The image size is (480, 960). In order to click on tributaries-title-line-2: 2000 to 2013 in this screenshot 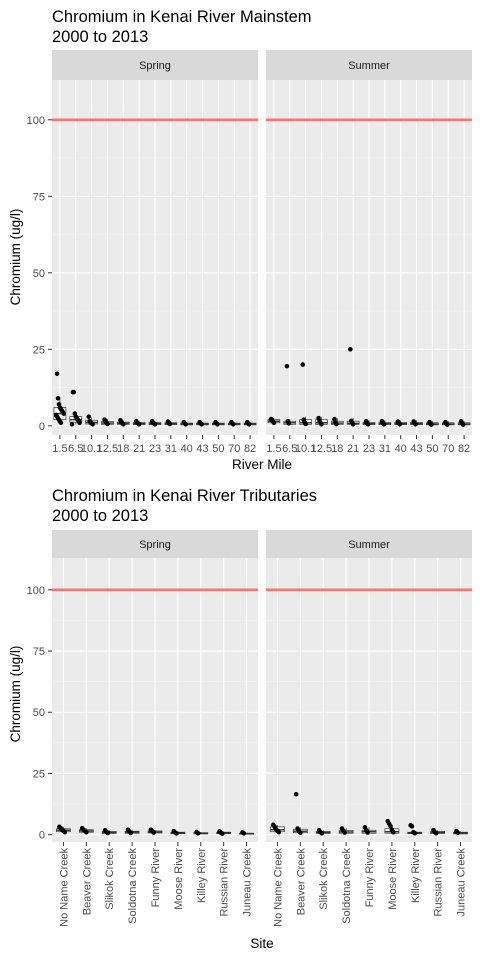, I will do `click(100, 516)`.